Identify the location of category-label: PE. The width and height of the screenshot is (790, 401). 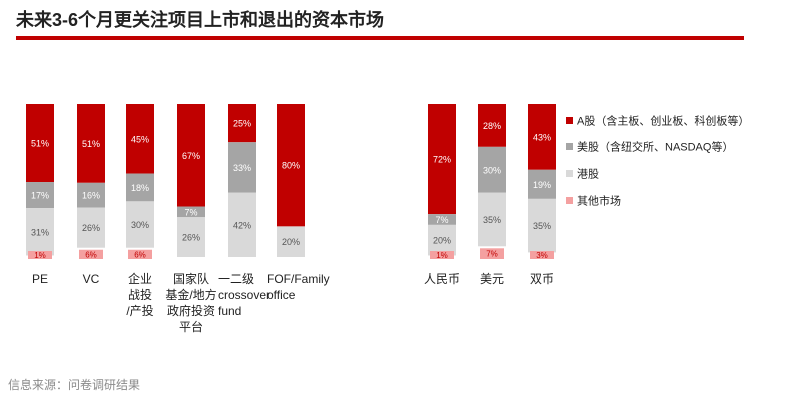
(40, 279).